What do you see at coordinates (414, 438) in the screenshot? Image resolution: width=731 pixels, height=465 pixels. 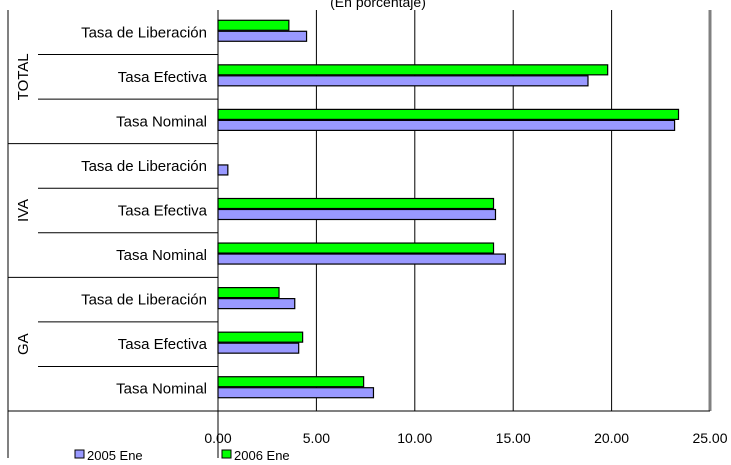 I see `x-tick-label: 10.00` at bounding box center [414, 438].